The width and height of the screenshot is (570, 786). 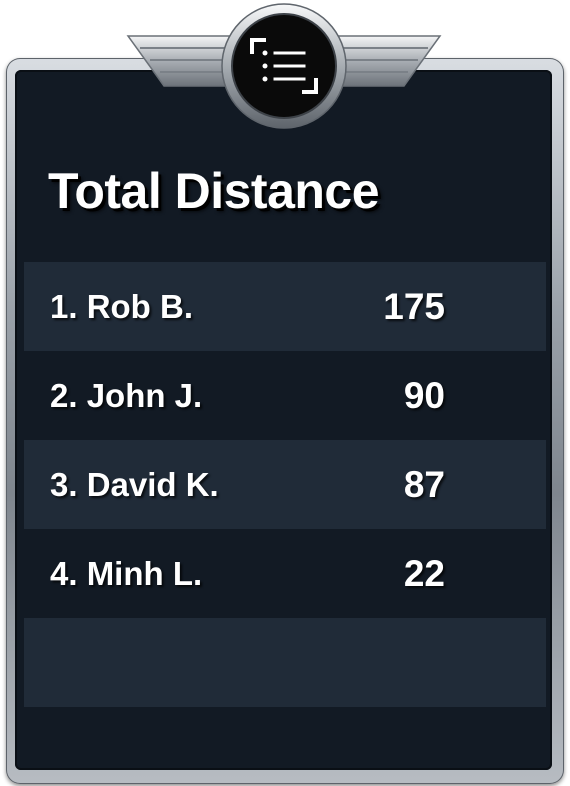 I want to click on leaderboard-row-name: 4. Minh L., so click(x=126, y=573).